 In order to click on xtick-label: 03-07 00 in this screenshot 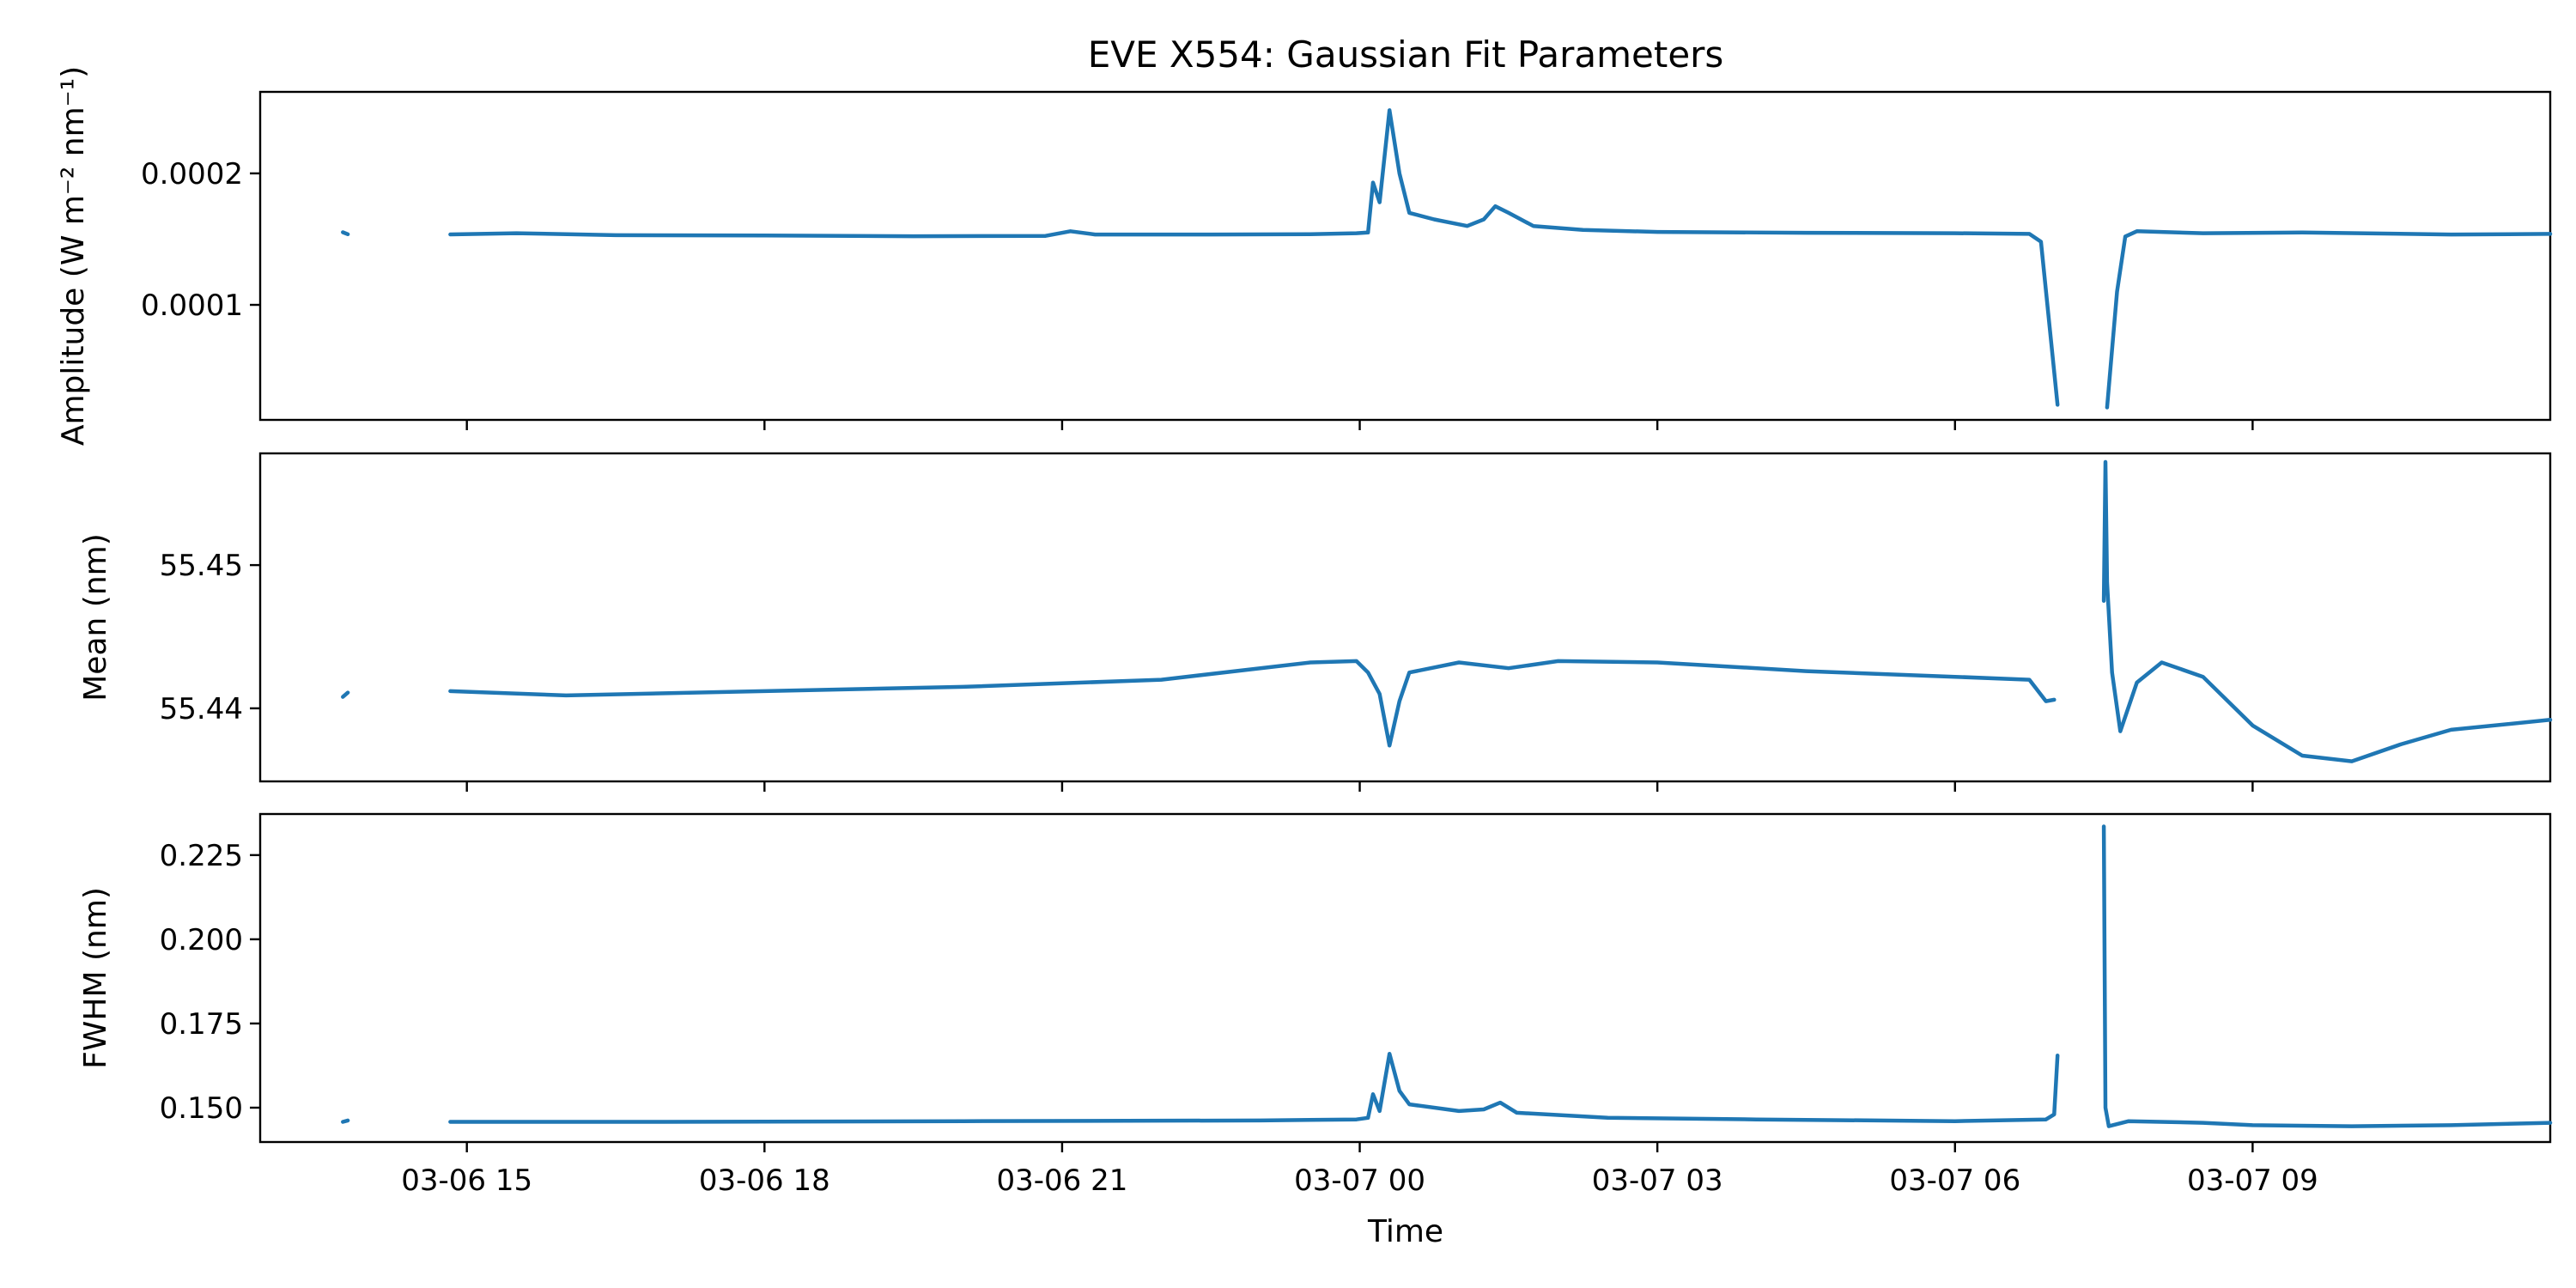, I will do `click(1360, 1180)`.